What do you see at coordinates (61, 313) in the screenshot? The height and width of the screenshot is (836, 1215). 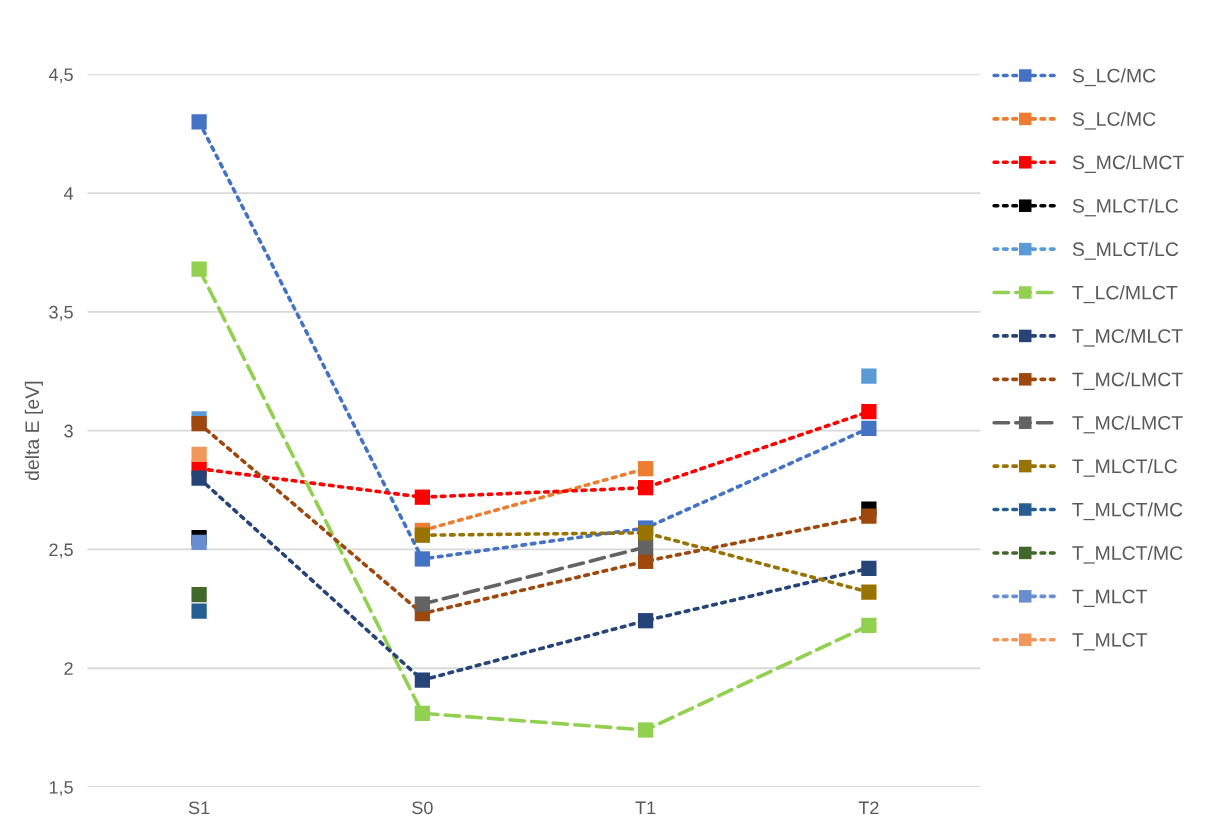 I see `y-tick-label: 3,5` at bounding box center [61, 313].